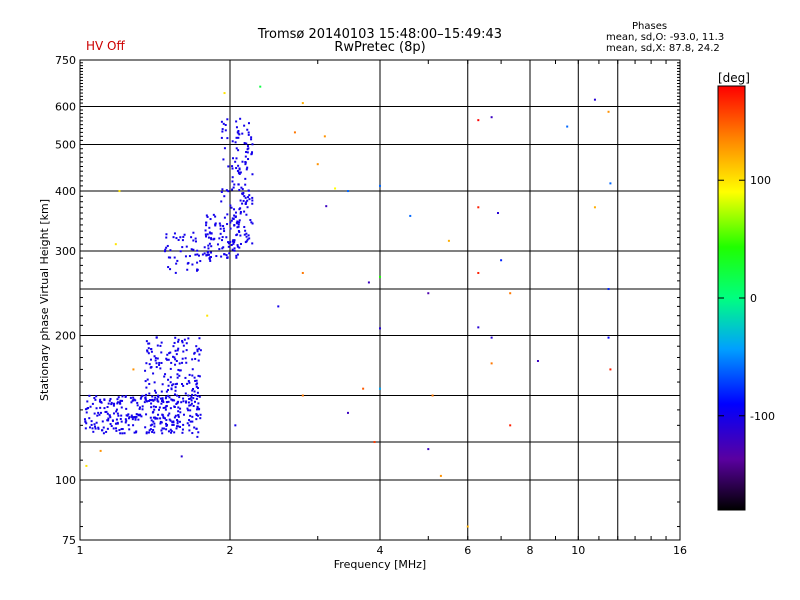 The height and width of the screenshot is (600, 800). Describe the element at coordinates (65, 191) in the screenshot. I see `y-tick-label: 400` at that location.